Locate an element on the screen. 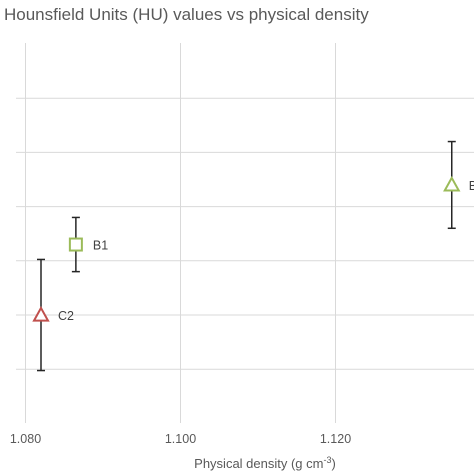  point-label: B2 is located at coordinates (471, 186).